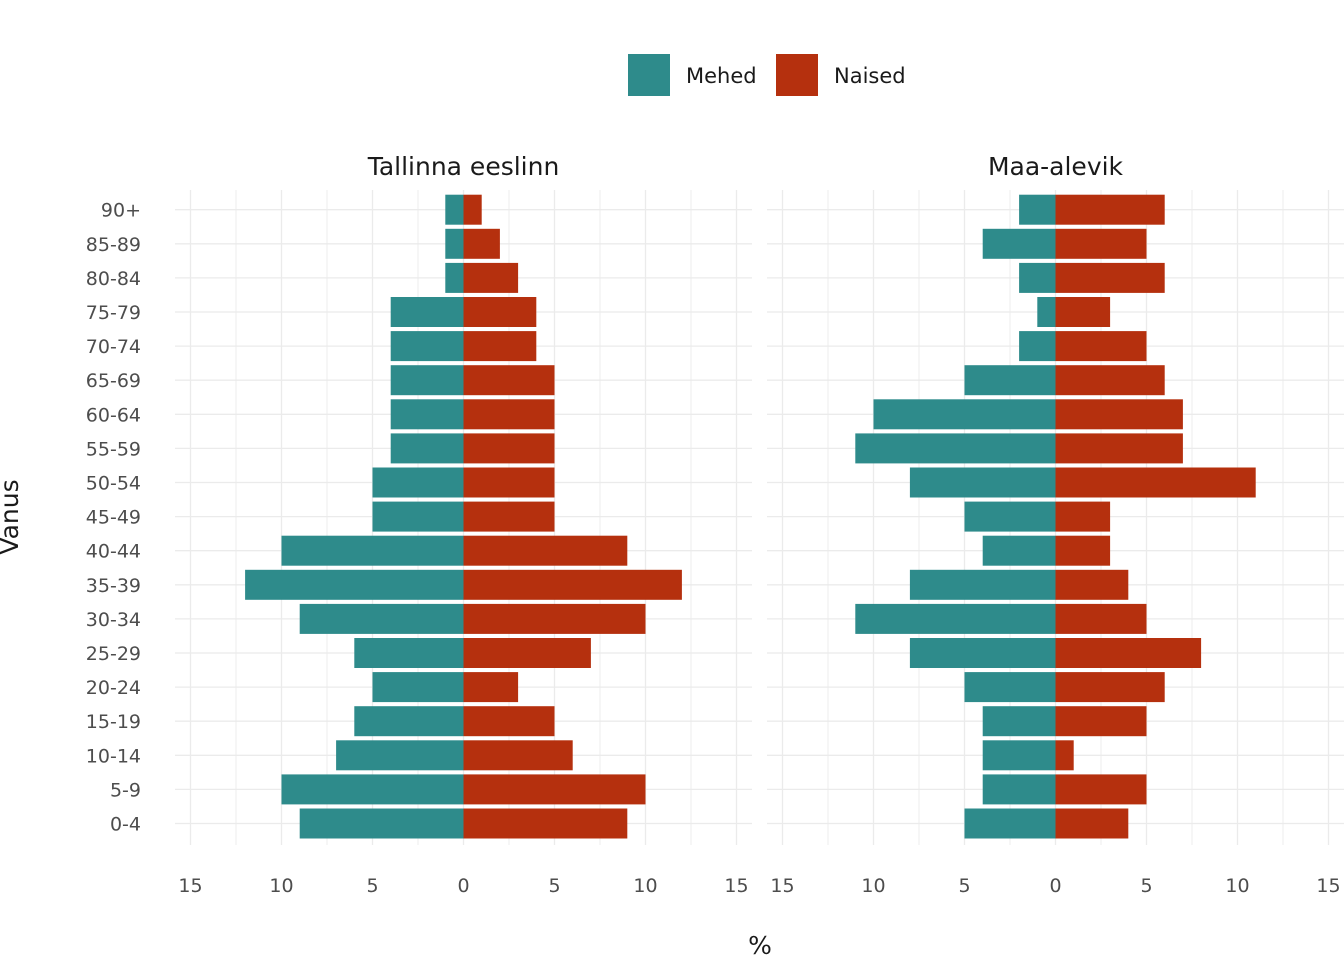 The image size is (1344, 960). What do you see at coordinates (463, 166) in the screenshot?
I see `panel-title: Tallinna eeslinn` at bounding box center [463, 166].